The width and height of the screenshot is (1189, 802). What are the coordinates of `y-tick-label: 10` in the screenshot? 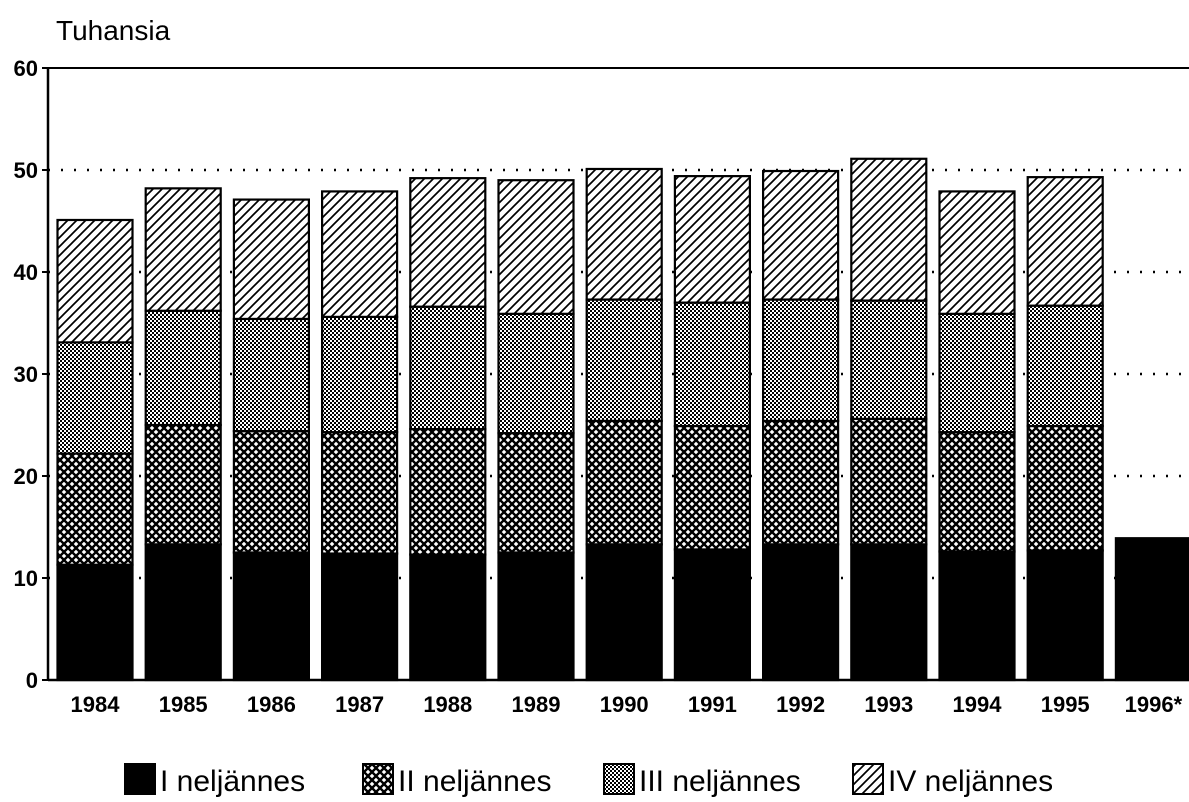 It's located at (26, 578).